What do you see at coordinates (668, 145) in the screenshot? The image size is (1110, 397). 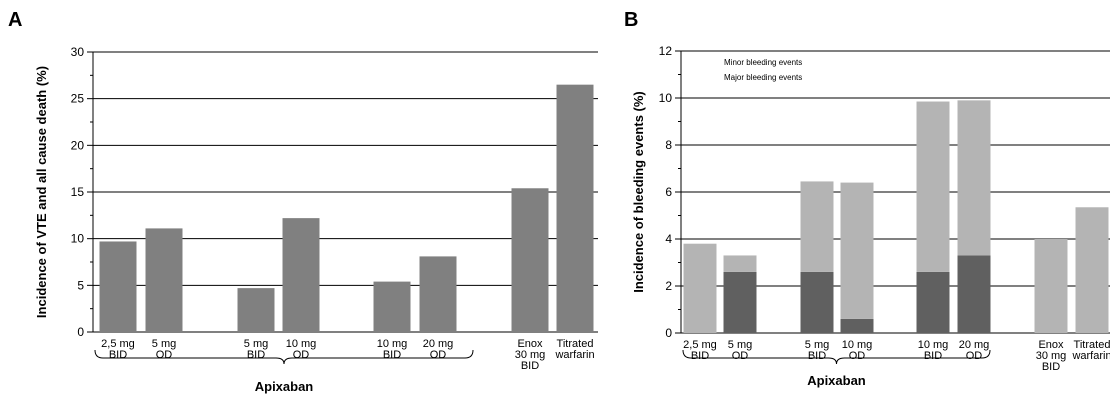 I see `y-tick-label: 8` at bounding box center [668, 145].